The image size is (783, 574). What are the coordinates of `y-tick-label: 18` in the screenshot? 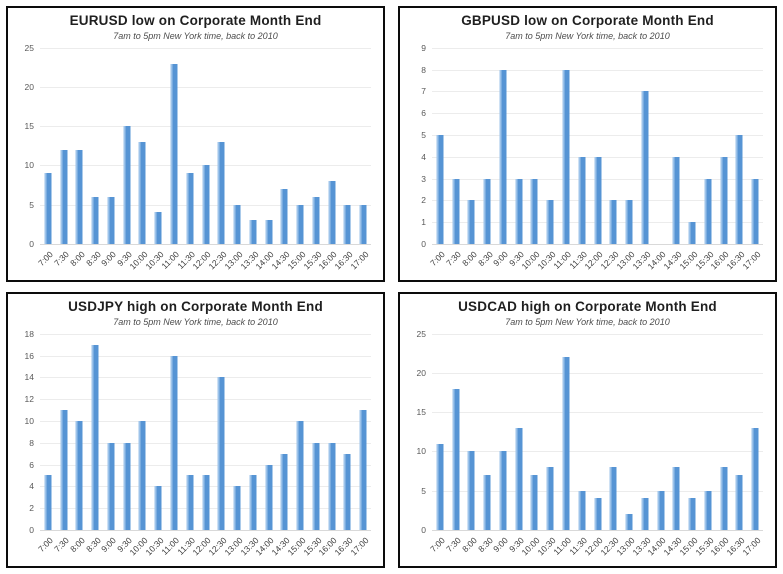 It's located at (29, 333).